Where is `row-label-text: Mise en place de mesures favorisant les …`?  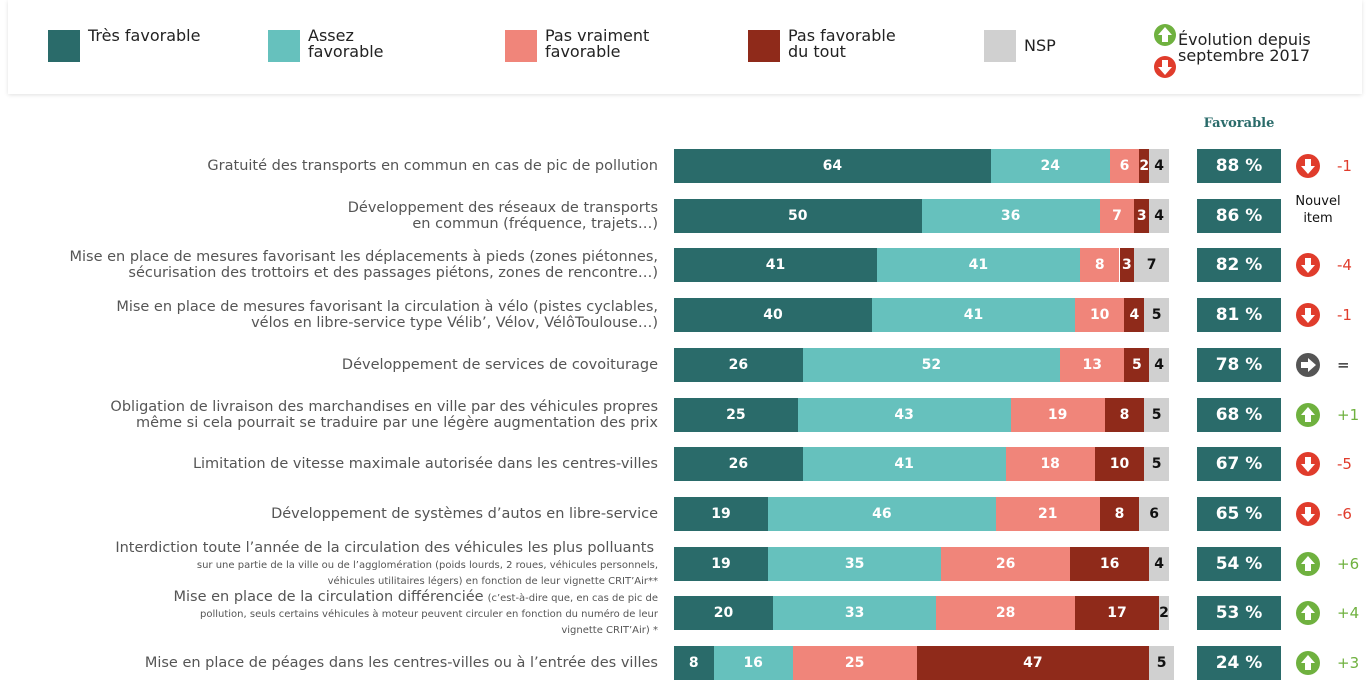
row-label-text: Mise en place de mesures favorisant les … is located at coordinates (363, 265).